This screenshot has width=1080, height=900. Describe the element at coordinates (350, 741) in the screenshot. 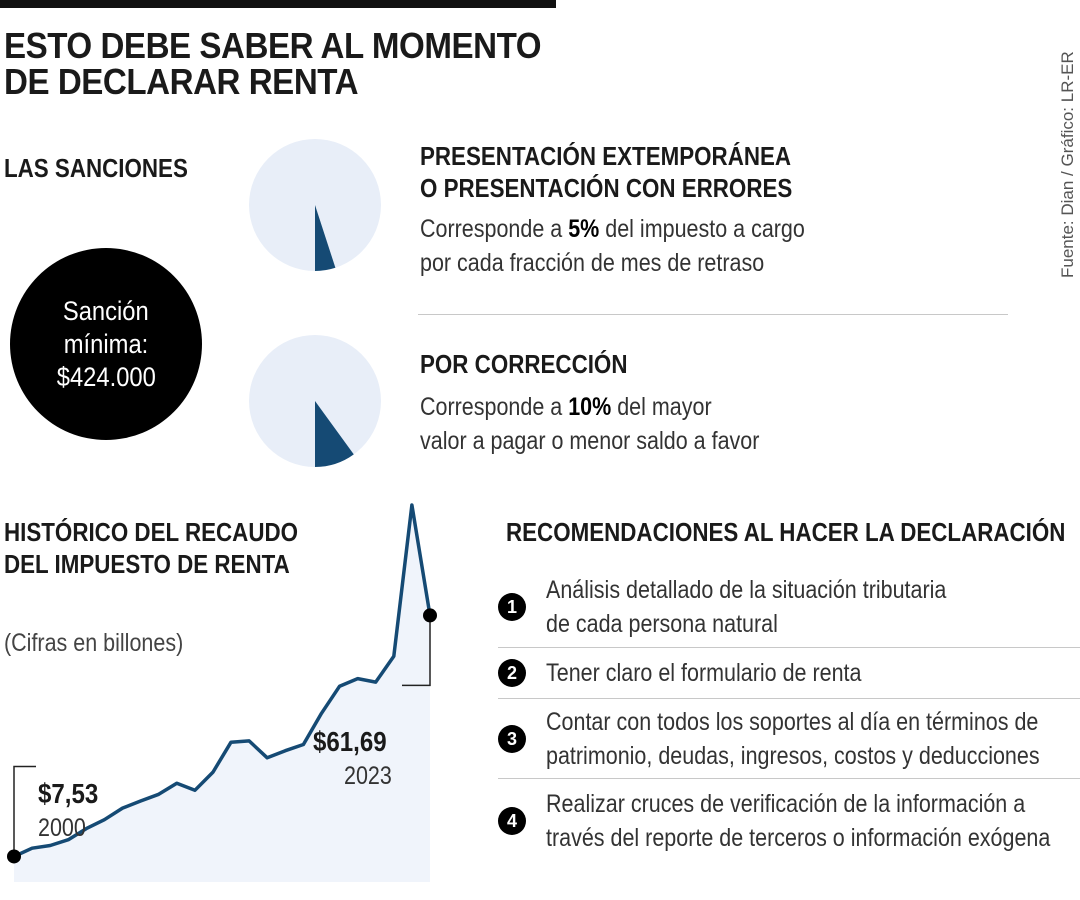

I see `end-value-label: $61,69` at that location.